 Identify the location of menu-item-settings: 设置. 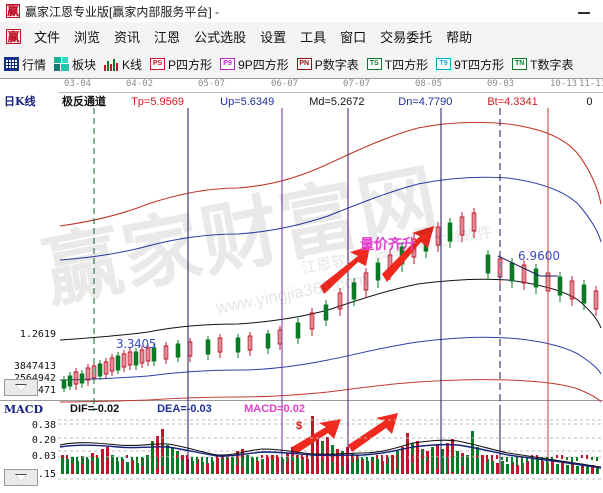
(273, 37).